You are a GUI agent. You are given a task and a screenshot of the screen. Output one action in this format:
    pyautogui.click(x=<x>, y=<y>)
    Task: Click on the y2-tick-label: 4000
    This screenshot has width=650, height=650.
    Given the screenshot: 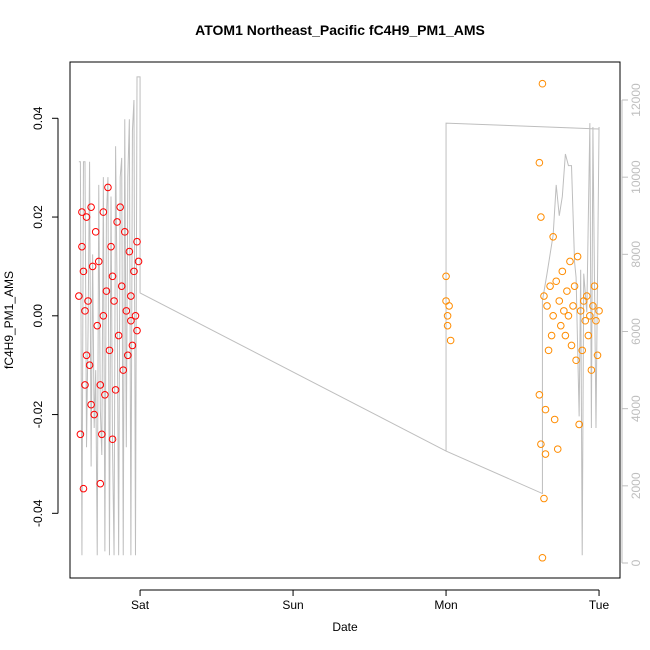 What is the action you would take?
    pyautogui.click(x=636, y=408)
    